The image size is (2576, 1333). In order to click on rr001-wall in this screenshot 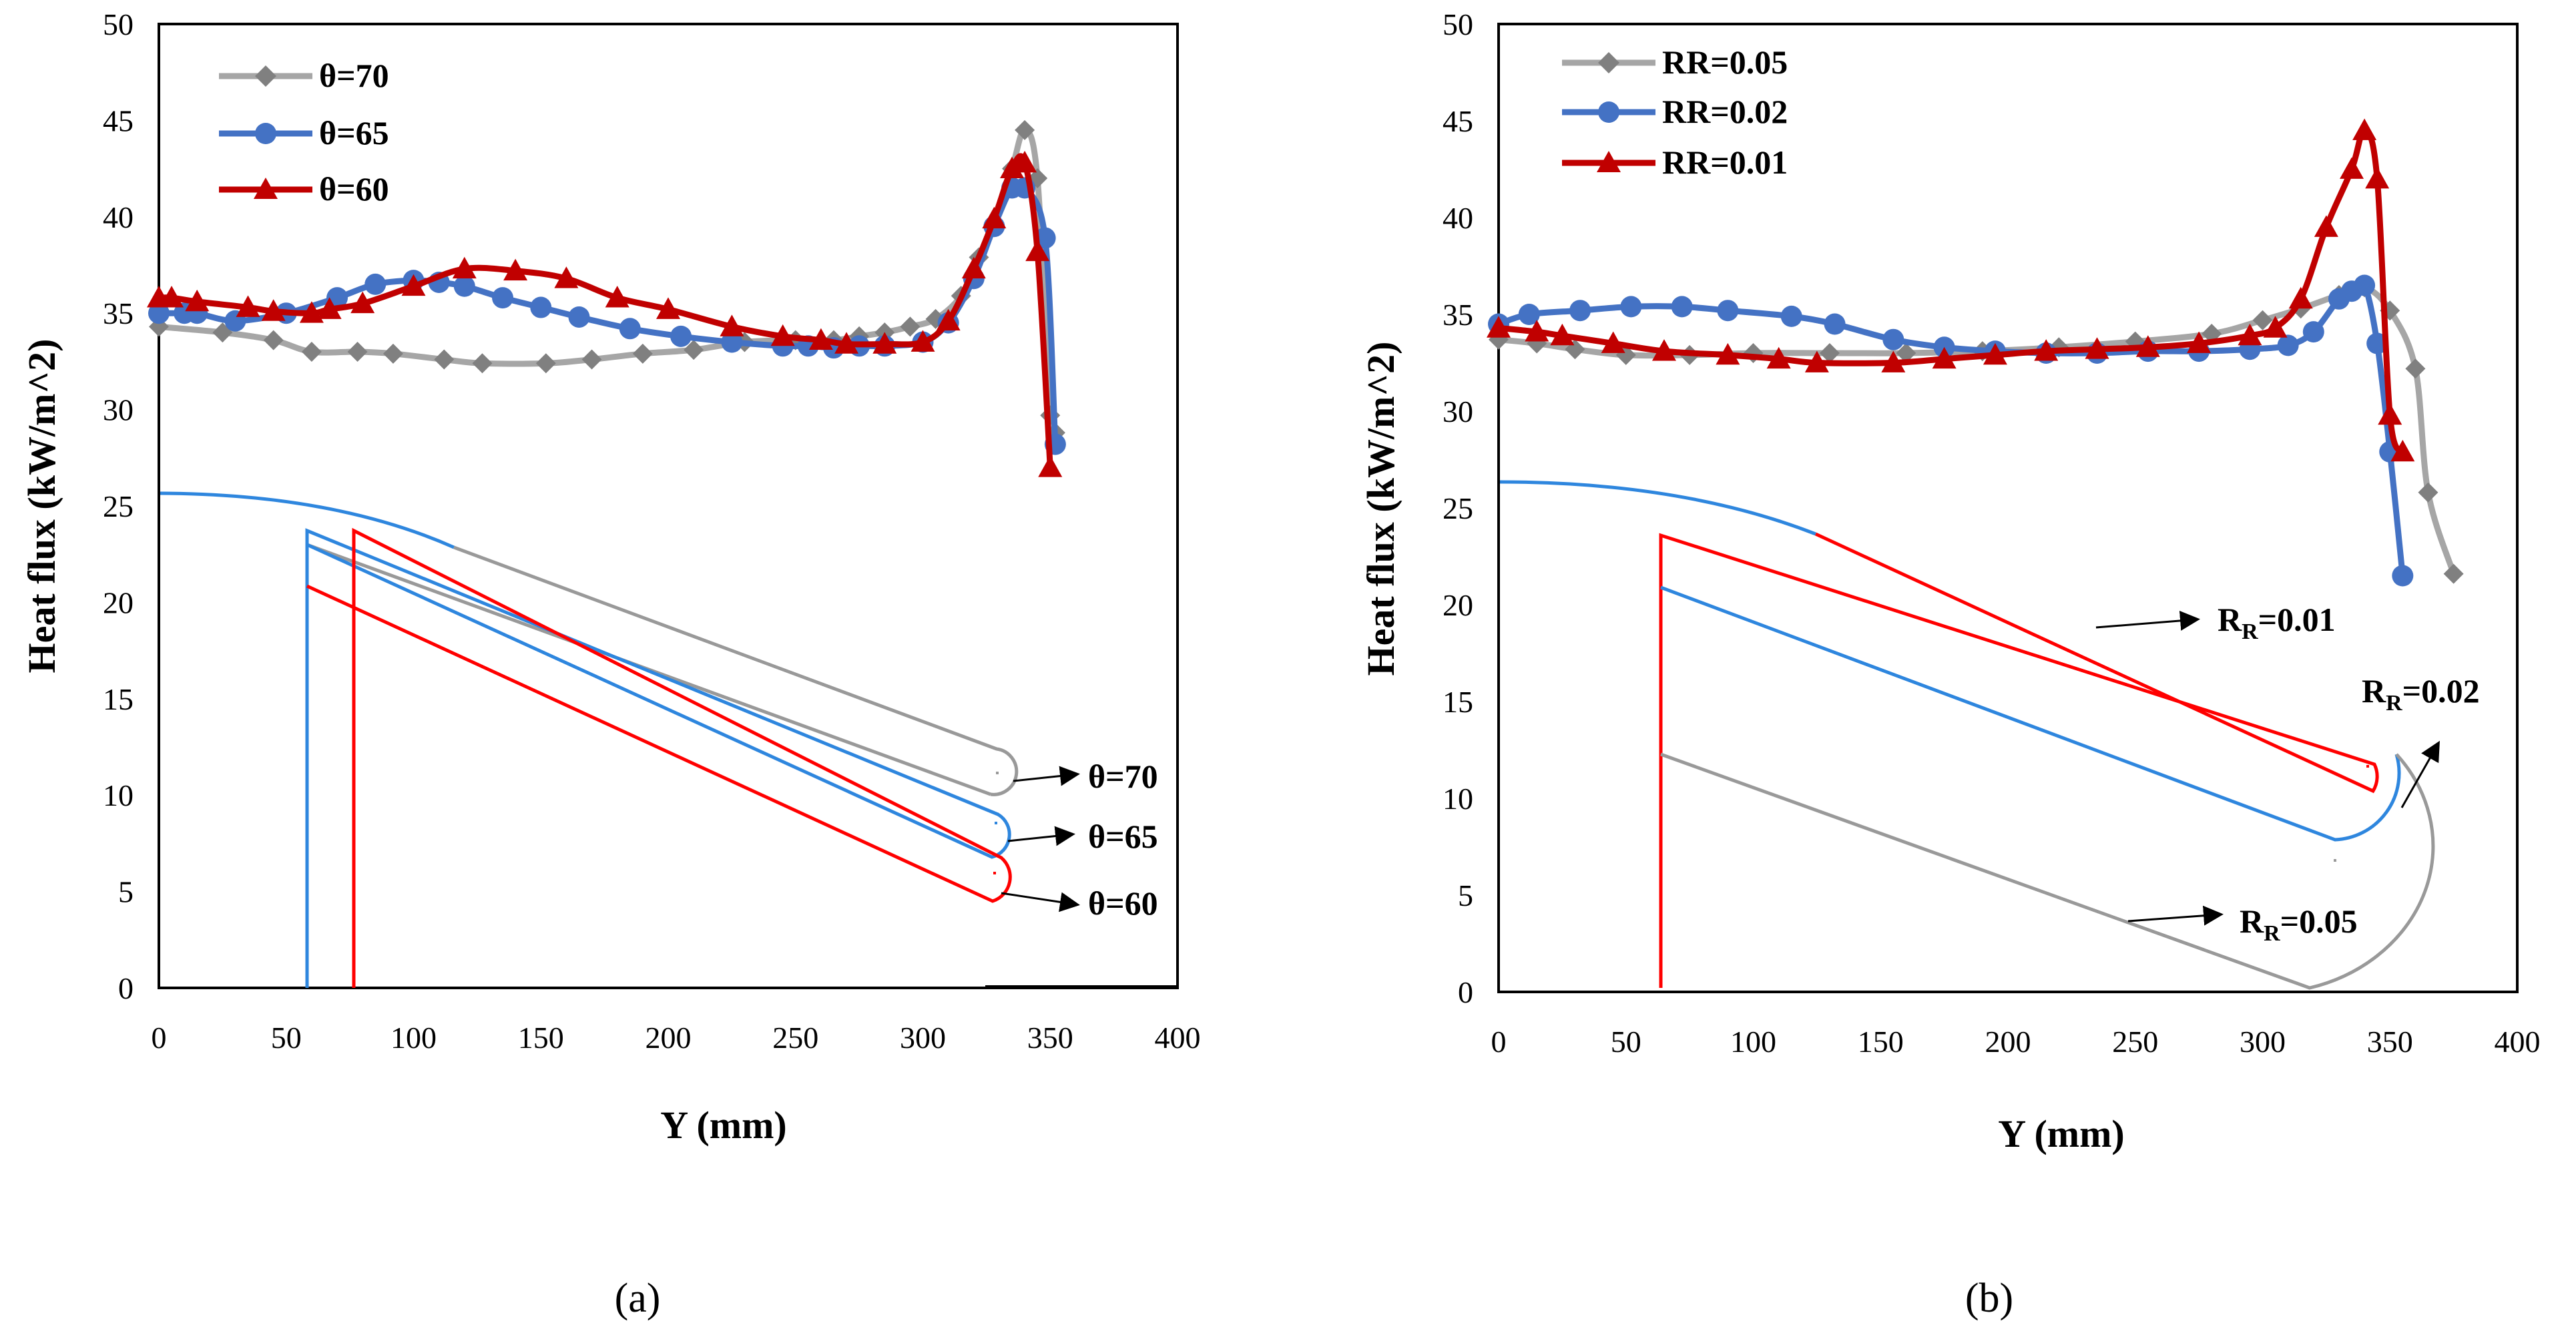, I will do `click(2019, 760)`.